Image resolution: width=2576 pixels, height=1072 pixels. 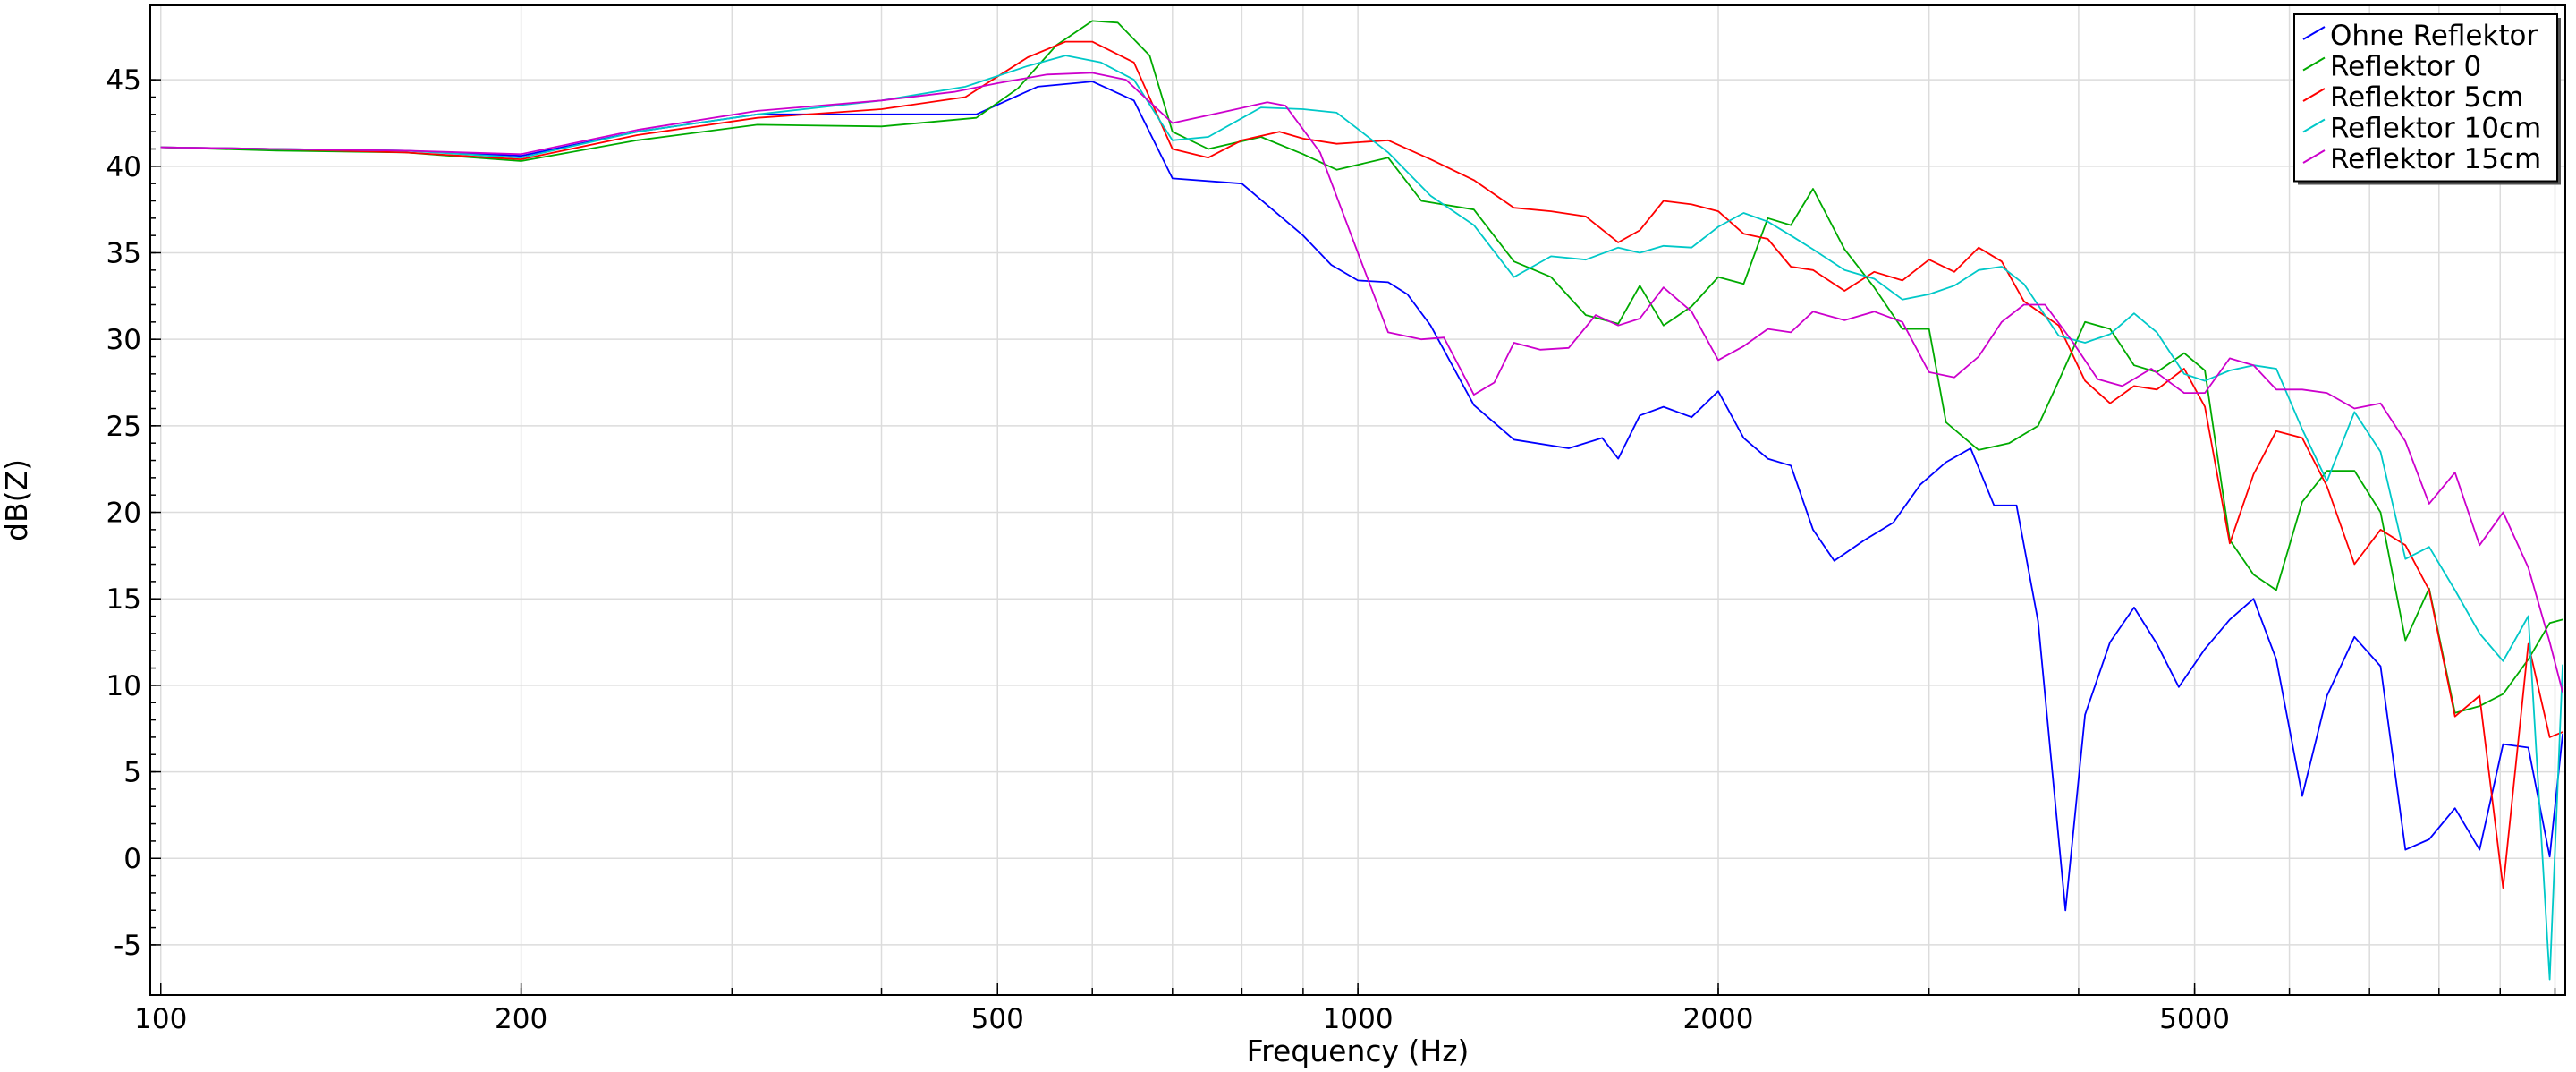 I want to click on legend-box, so click(x=2425, y=98).